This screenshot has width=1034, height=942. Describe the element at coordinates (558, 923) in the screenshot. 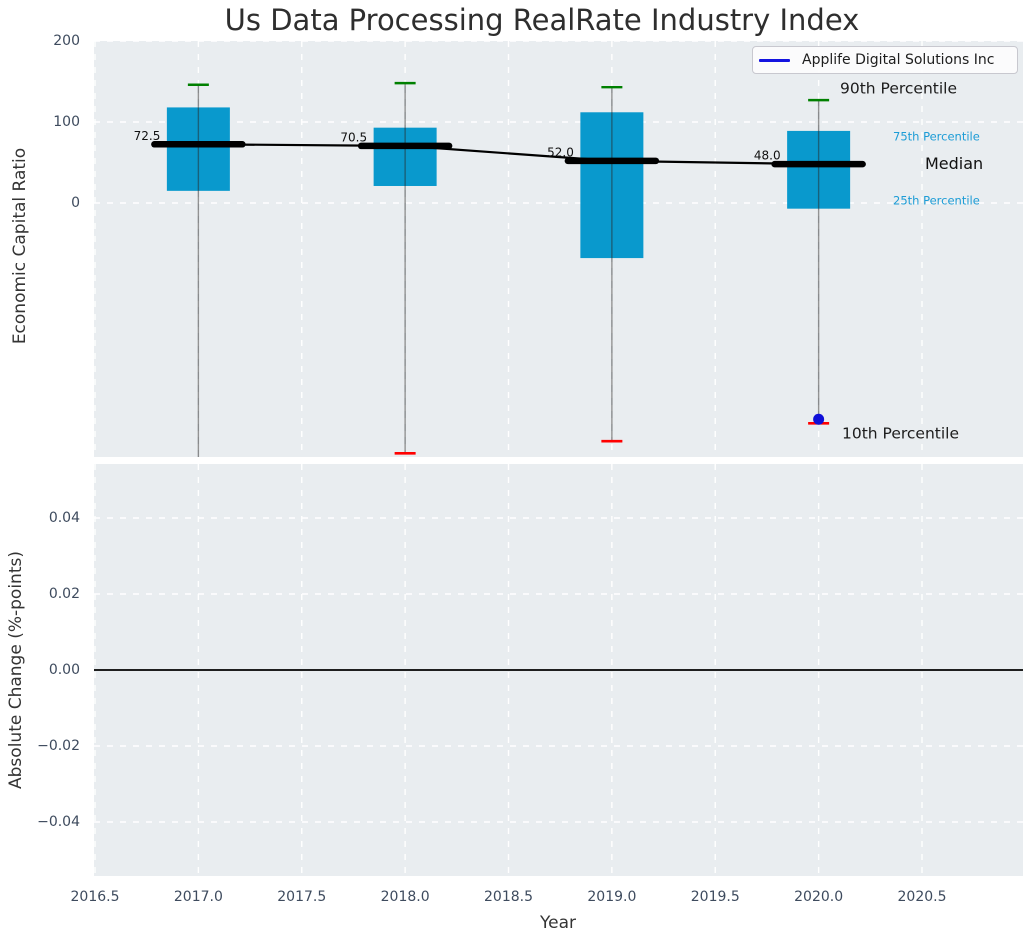

I see `x-axis-label: Year` at that location.